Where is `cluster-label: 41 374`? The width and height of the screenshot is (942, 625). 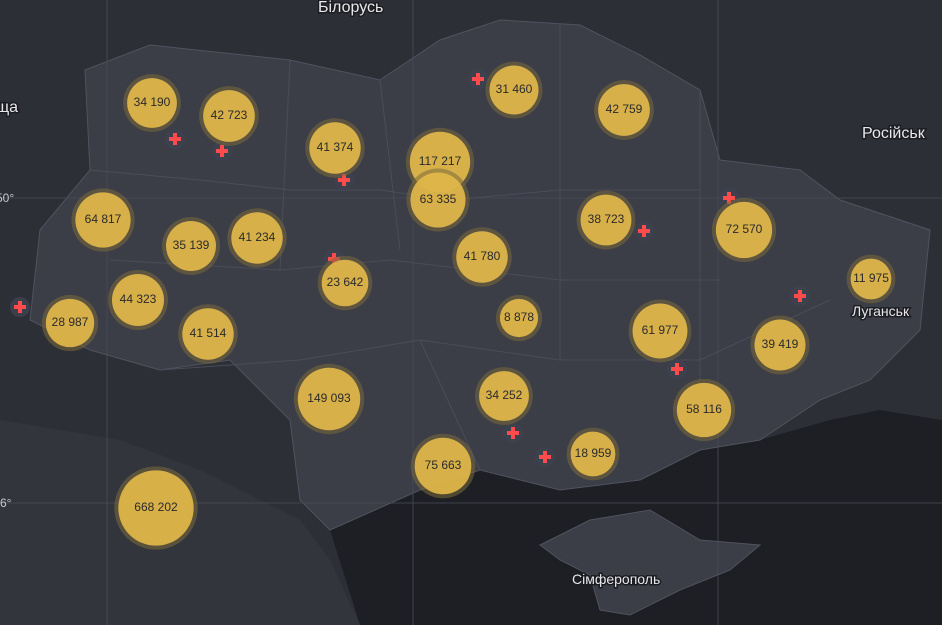
cluster-label: 41 374 is located at coordinates (335, 147).